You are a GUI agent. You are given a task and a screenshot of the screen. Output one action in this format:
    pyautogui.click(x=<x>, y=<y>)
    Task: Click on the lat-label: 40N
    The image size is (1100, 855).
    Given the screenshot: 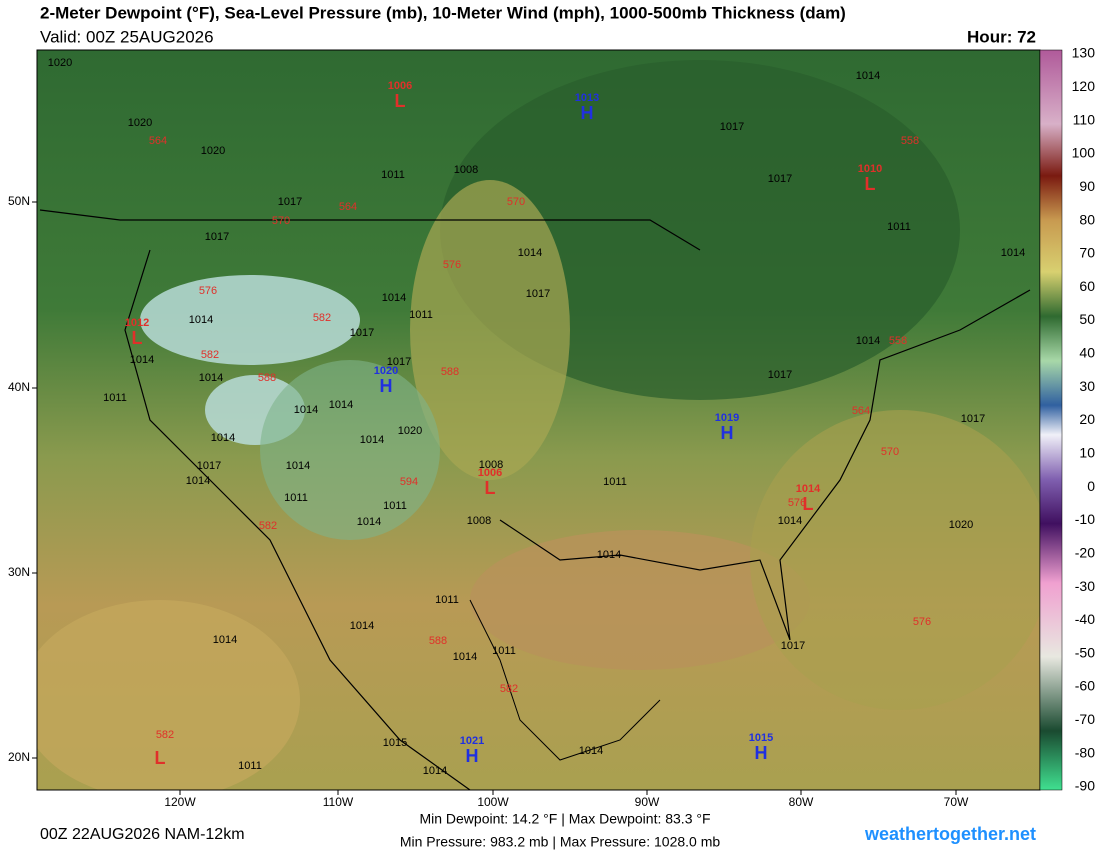 What is the action you would take?
    pyautogui.click(x=19, y=387)
    